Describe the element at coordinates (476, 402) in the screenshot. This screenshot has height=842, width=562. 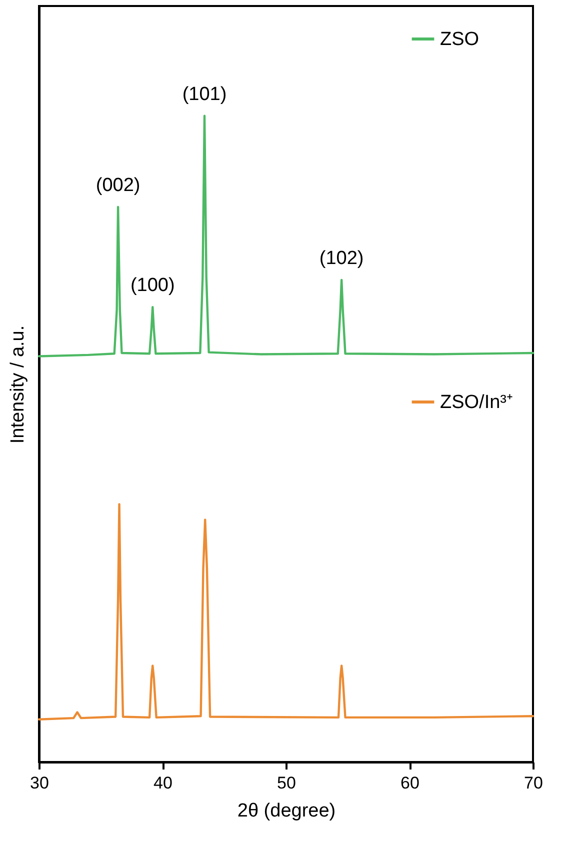
I see `legend-label: ZSO/In³⁺` at that location.